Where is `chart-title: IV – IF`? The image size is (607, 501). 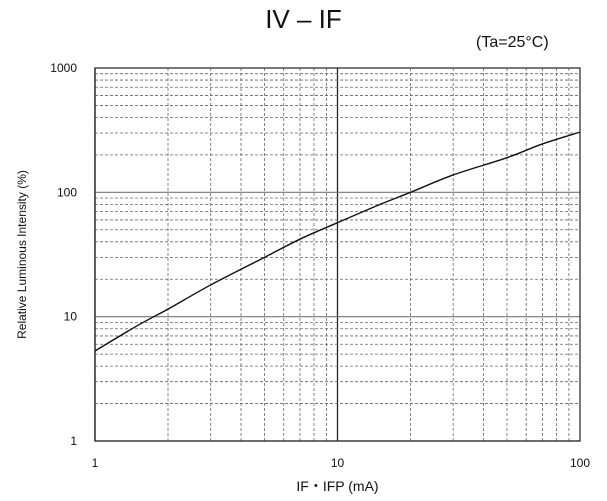
chart-title: IV – IF is located at coordinates (303, 19).